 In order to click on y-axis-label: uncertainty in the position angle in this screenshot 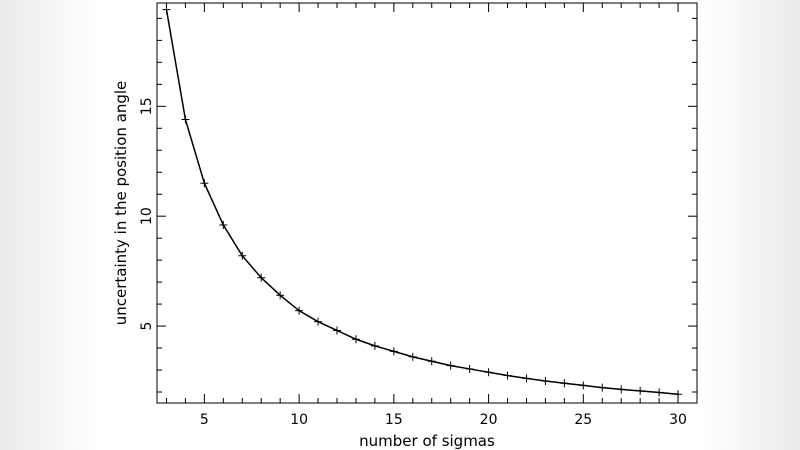, I will do `click(121, 203)`.